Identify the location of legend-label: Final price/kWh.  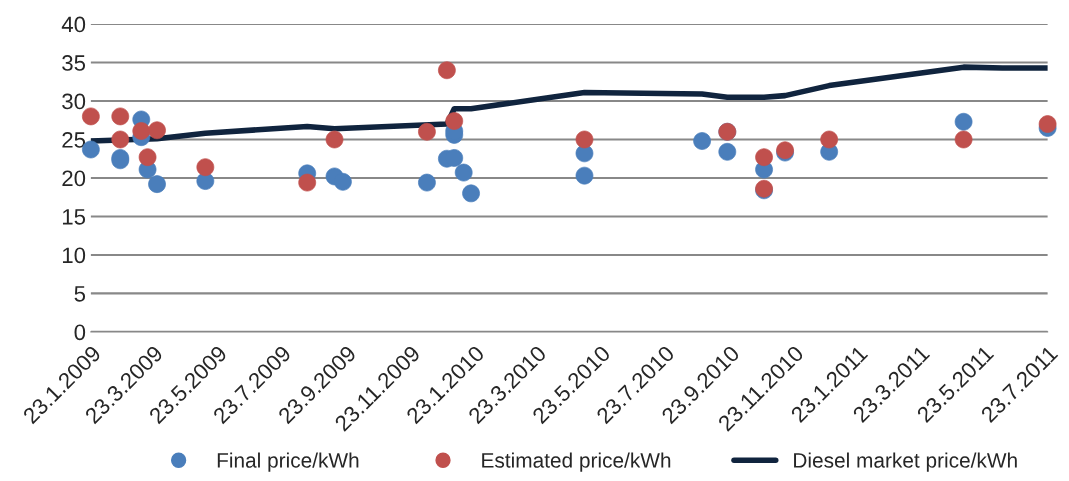
(288, 462).